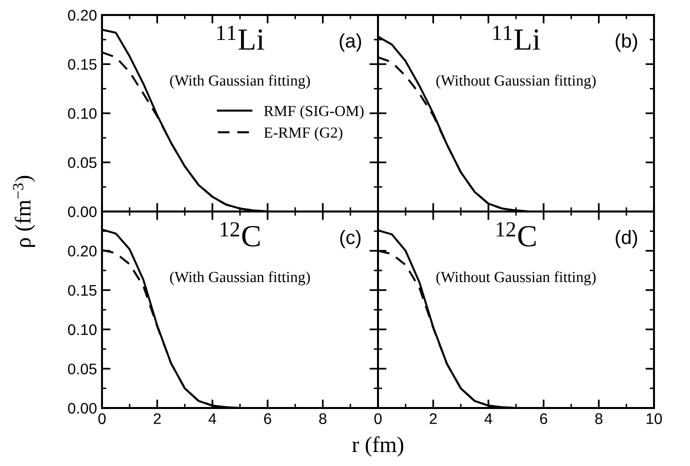 This screenshot has height=466, width=690. I want to click on x-tick-label: 10, so click(654, 418).